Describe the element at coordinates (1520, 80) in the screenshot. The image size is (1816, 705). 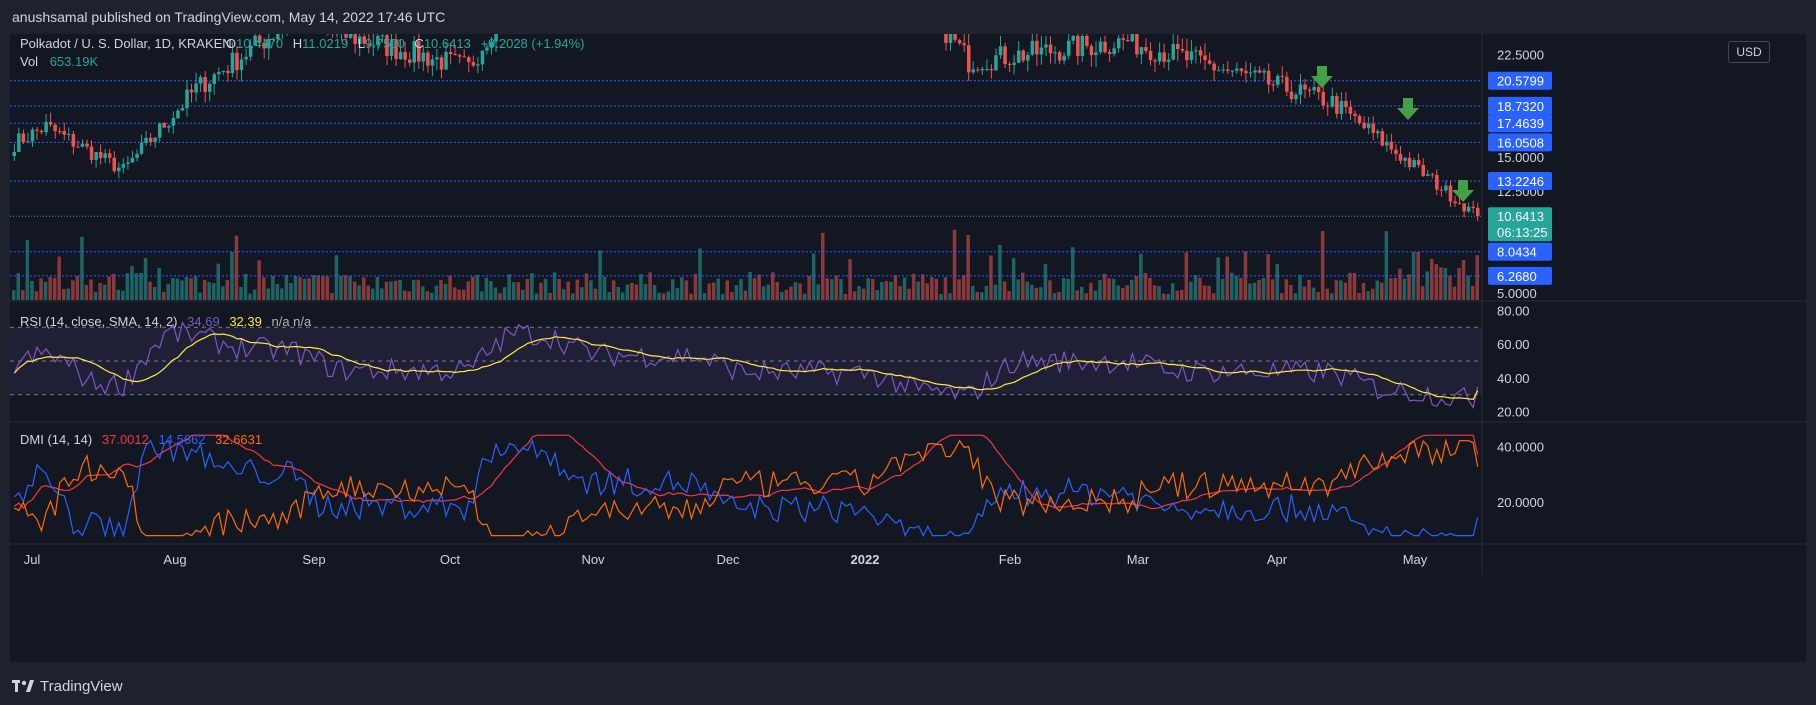
I see `level-badge` at that location.